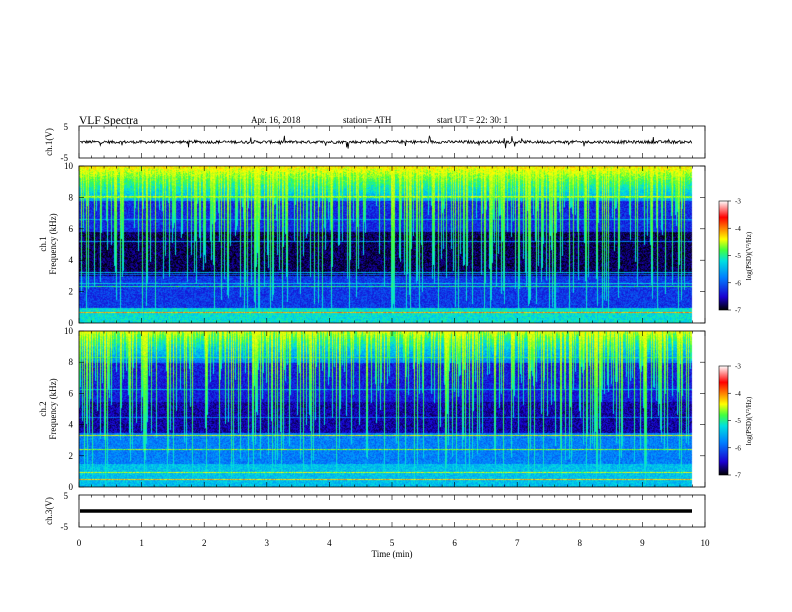 The height and width of the screenshot is (612, 792). I want to click on time-tick-label: 8, so click(580, 543).